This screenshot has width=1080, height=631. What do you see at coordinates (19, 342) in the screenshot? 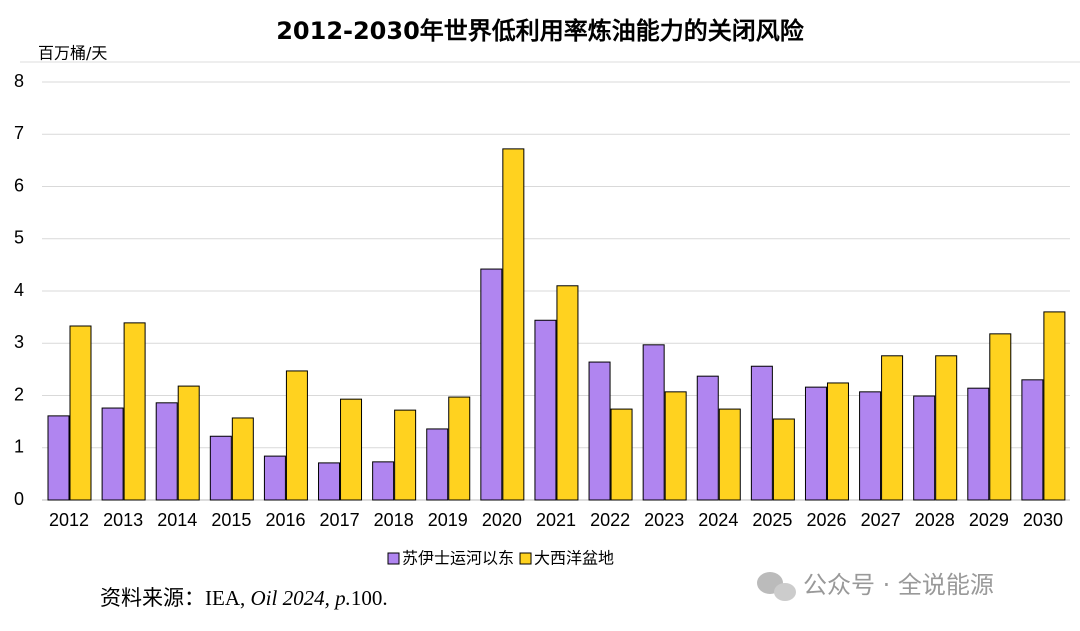
I see `y-tick-label: 3` at bounding box center [19, 342].